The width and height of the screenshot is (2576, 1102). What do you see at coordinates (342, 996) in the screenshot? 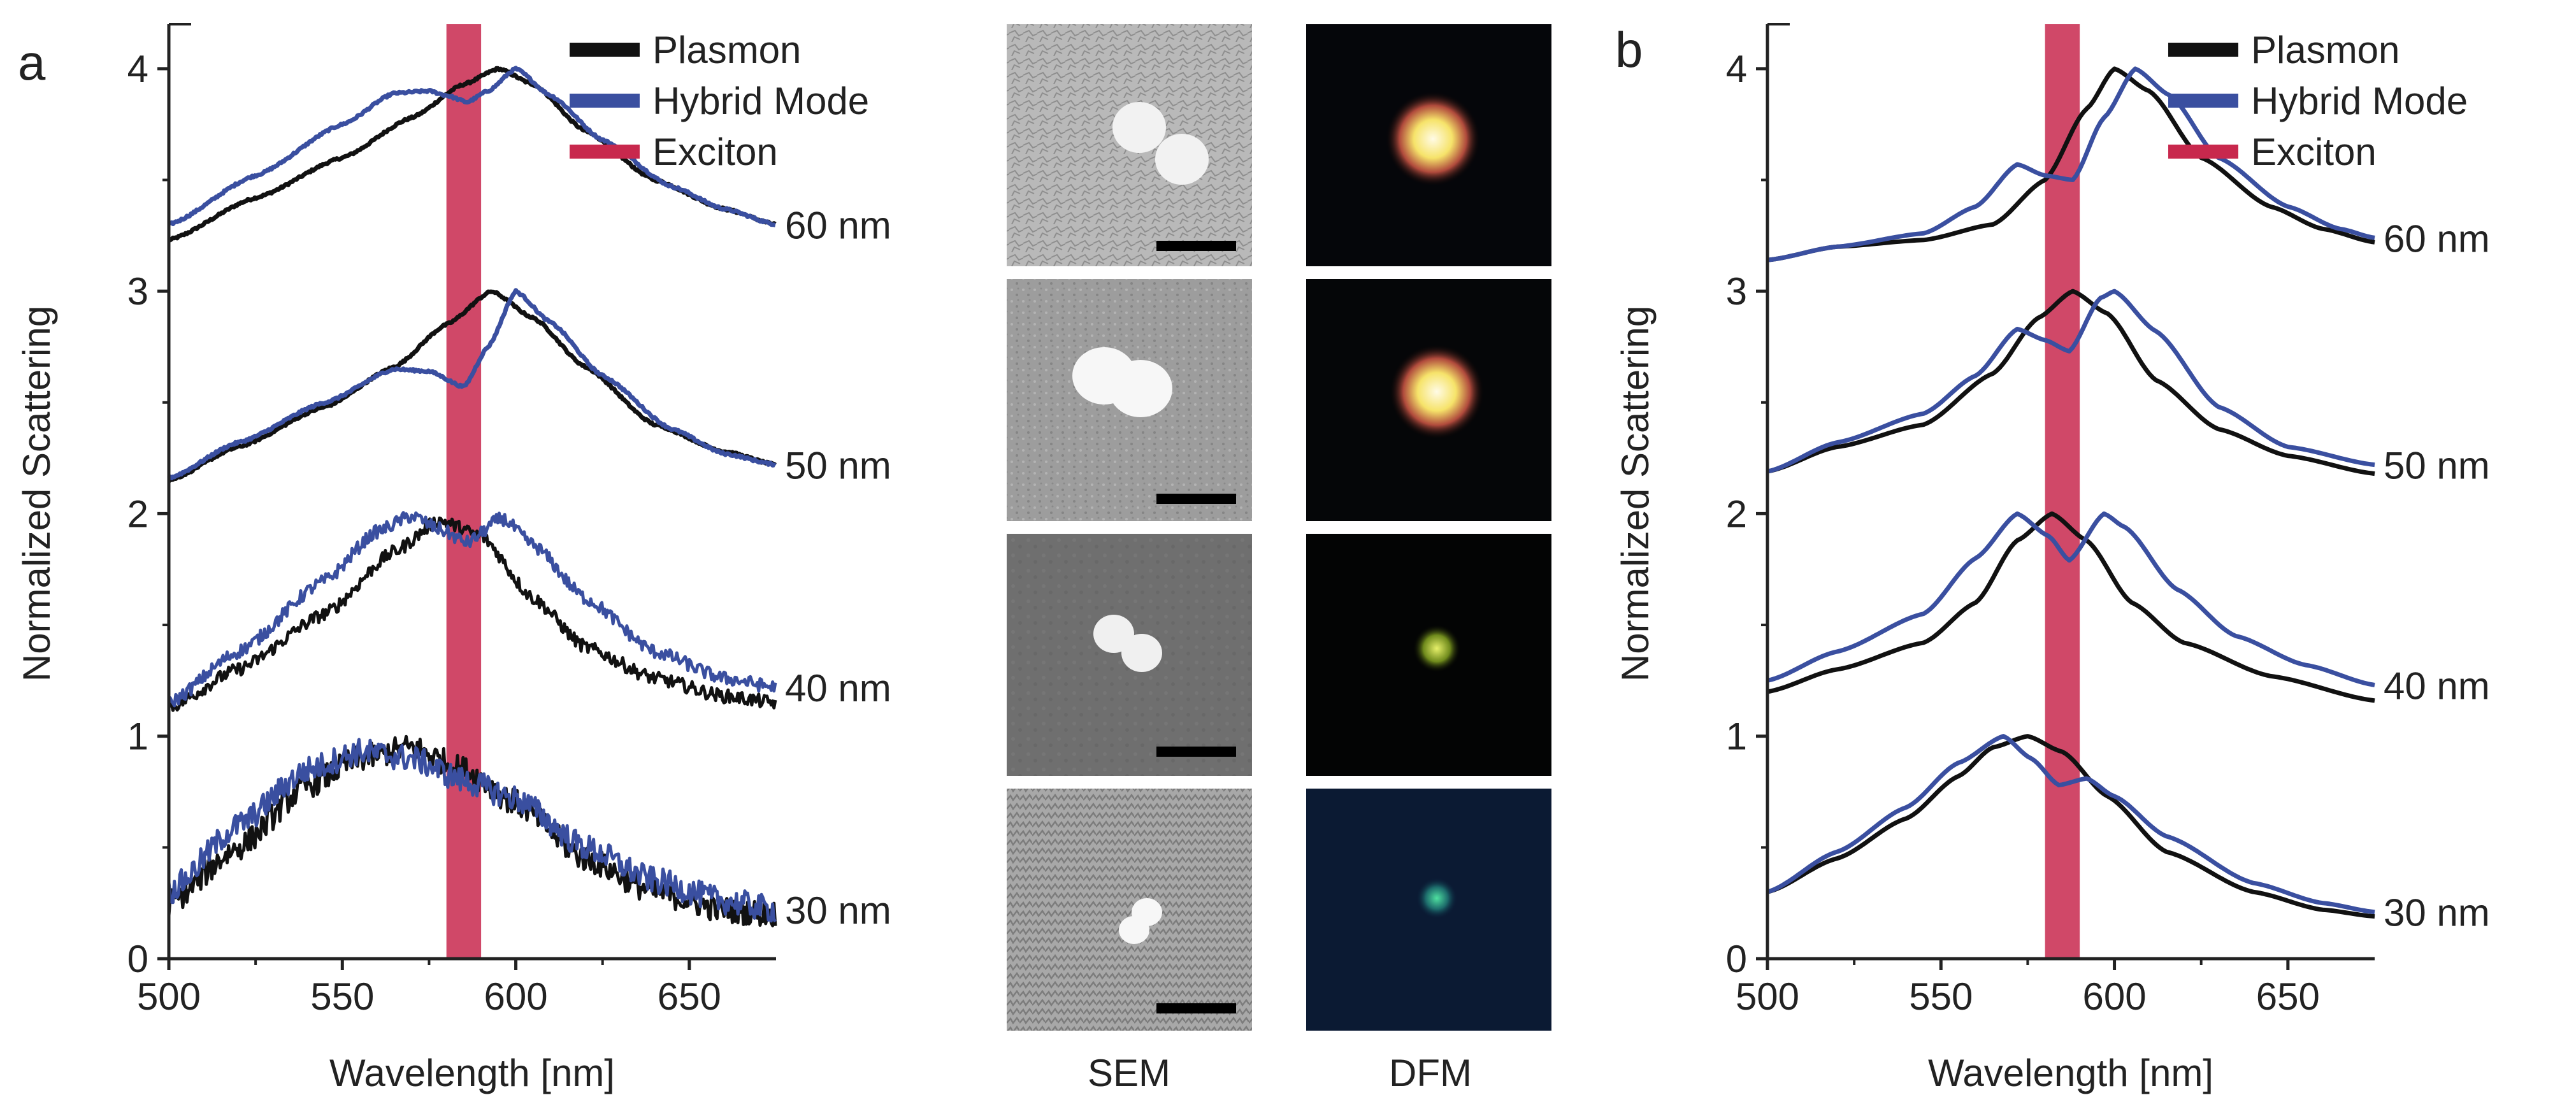
I see `x-tick-label-a: 550` at bounding box center [342, 996].